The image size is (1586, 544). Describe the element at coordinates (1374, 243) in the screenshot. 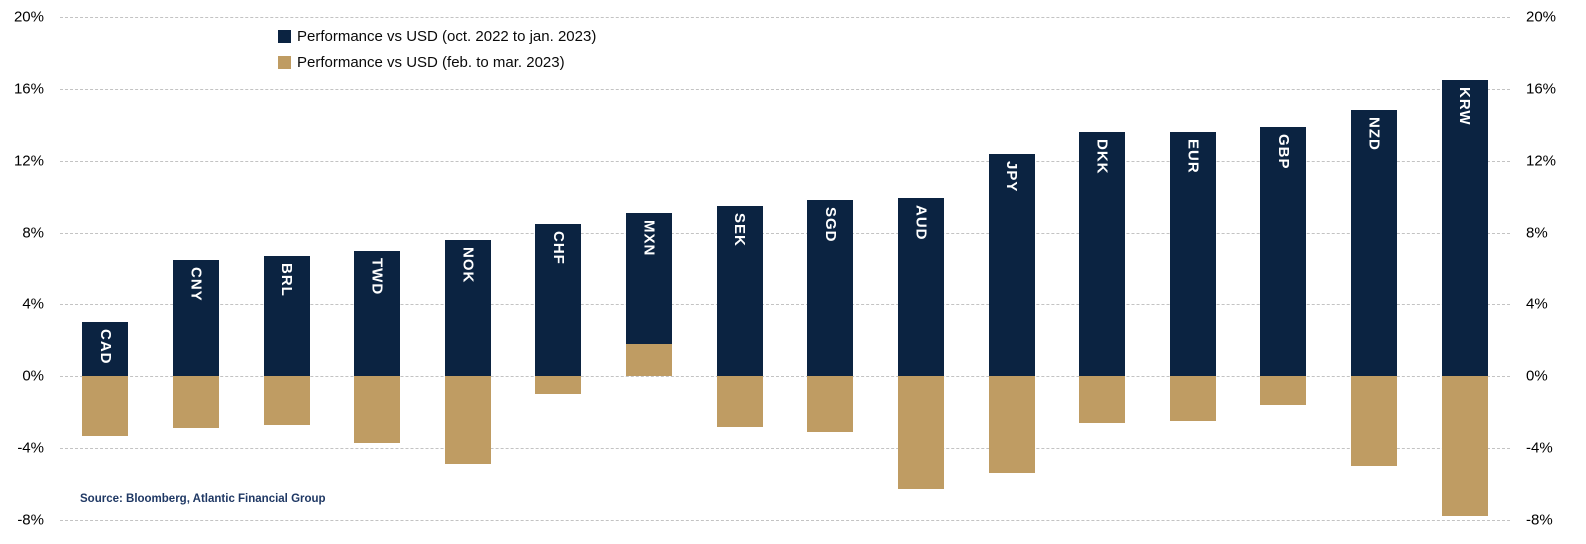

I see `bar-oct-jan-NZD: NZD` at that location.